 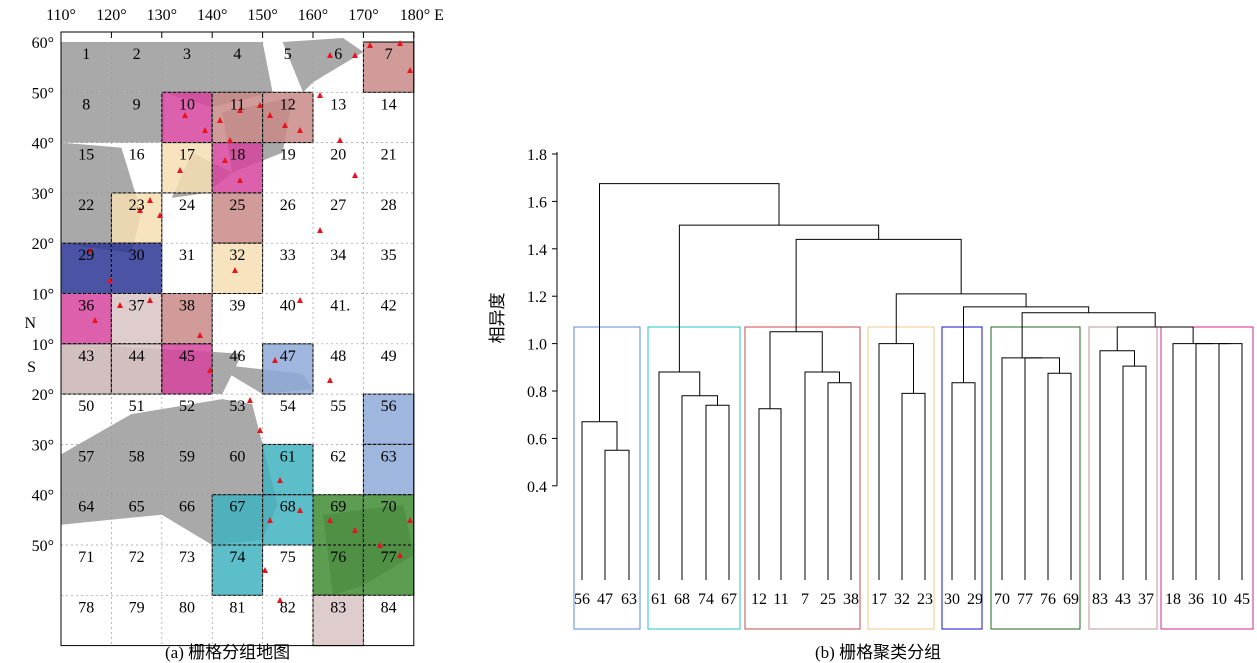 I want to click on leaf-label: 70, so click(x=1002, y=599).